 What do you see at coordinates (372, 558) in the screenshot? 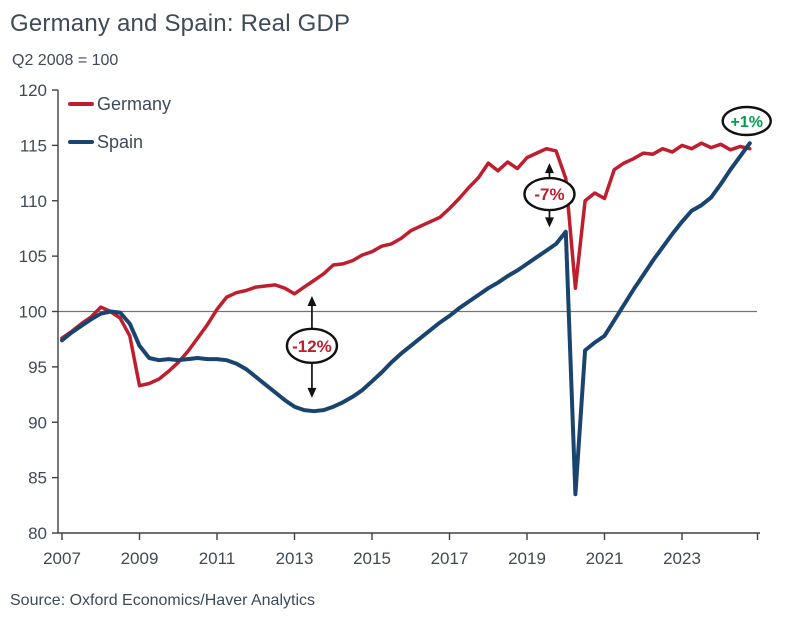
I see `x-tick-label: 2015` at bounding box center [372, 558].